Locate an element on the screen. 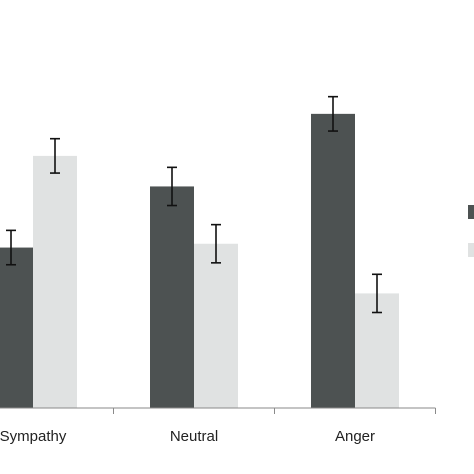 The image size is (474, 474). legend is located at coordinates (471, 231).